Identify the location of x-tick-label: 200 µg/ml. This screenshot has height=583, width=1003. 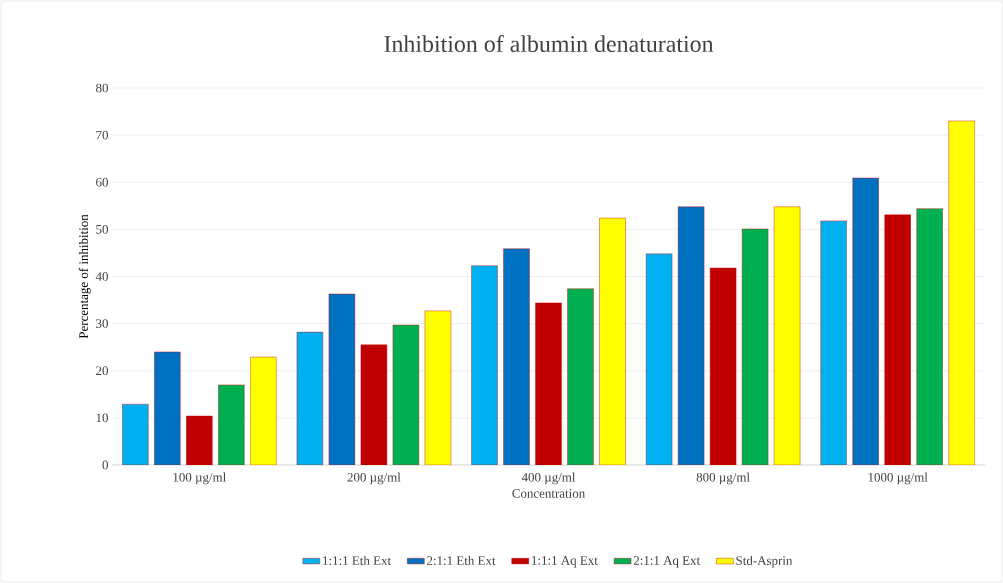
(374, 478).